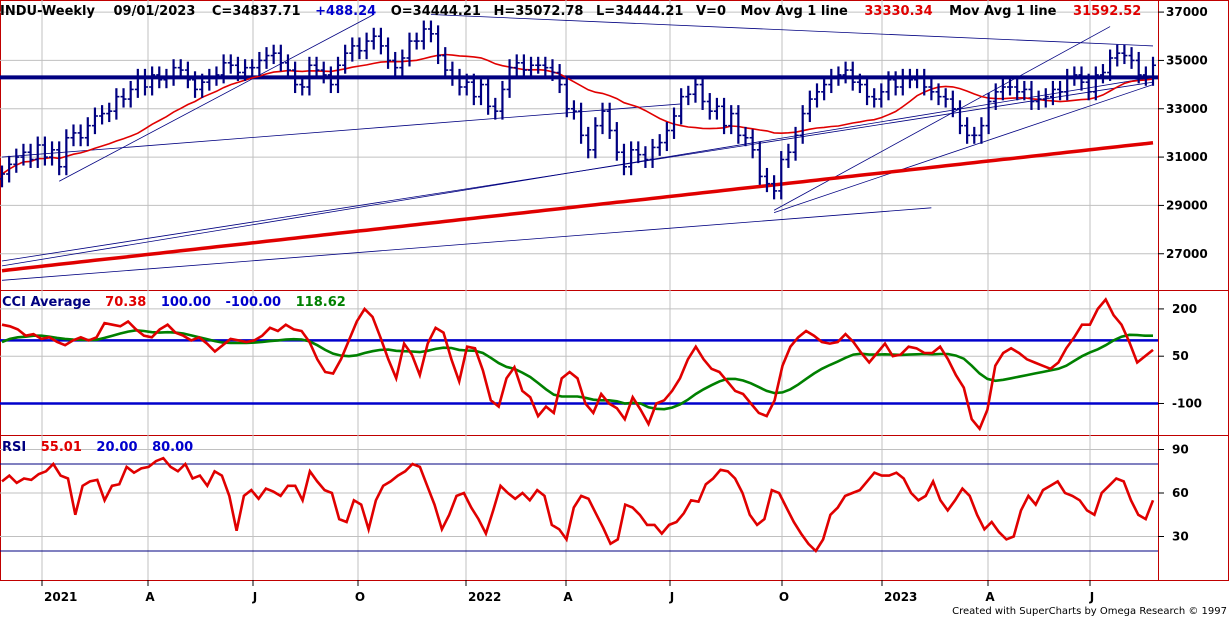 The image size is (1229, 619). I want to click on rsi-tick-label: 90, so click(1180, 450).